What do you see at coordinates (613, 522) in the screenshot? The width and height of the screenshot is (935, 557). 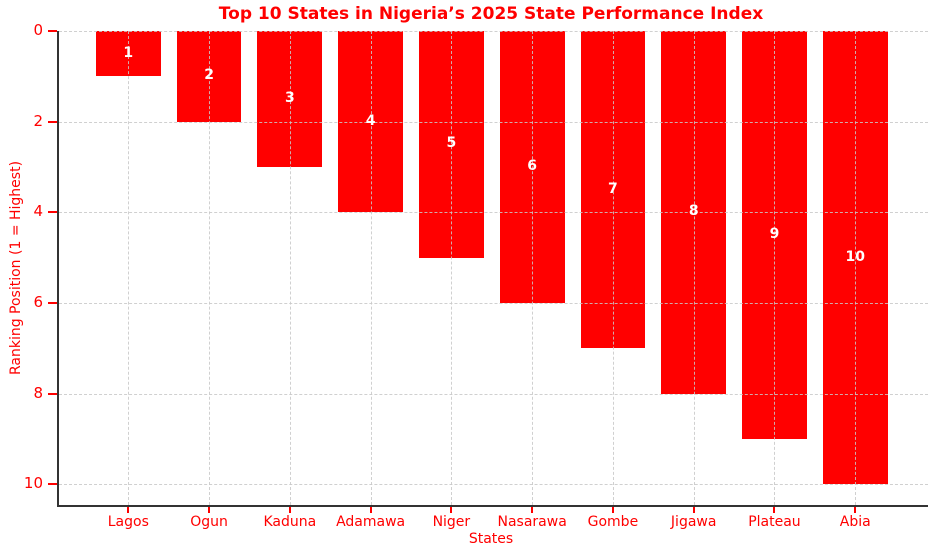 I see `x-category-label: Gombe` at bounding box center [613, 522].